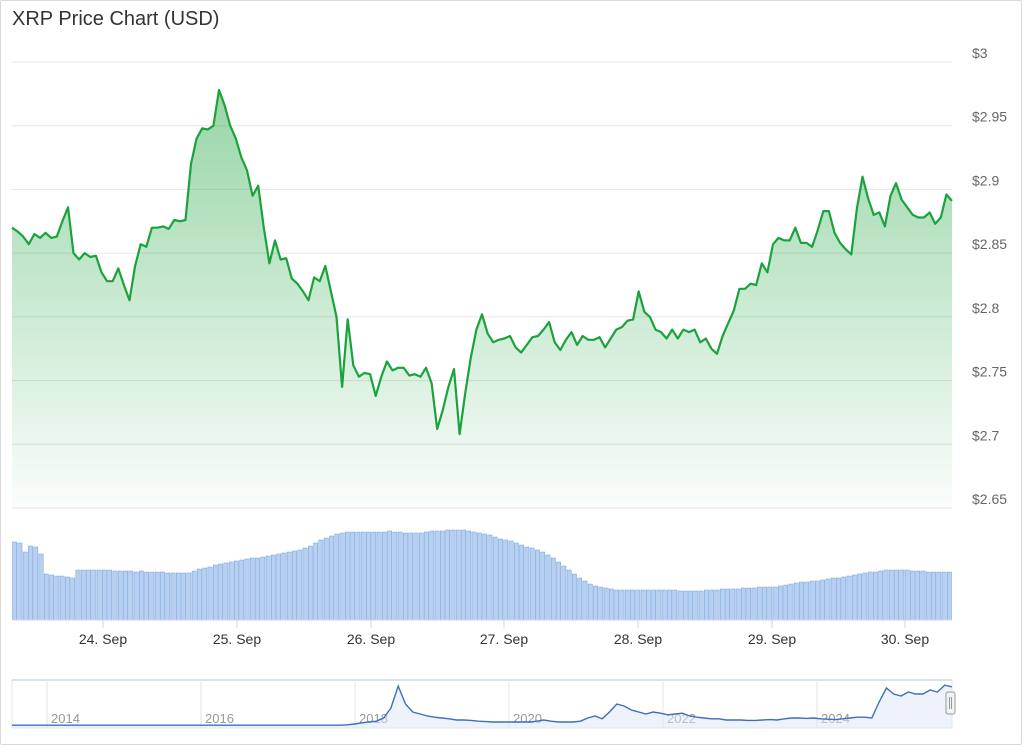 This screenshot has width=1024, height=747. I want to click on y-tick-label: $3, so click(980, 53).